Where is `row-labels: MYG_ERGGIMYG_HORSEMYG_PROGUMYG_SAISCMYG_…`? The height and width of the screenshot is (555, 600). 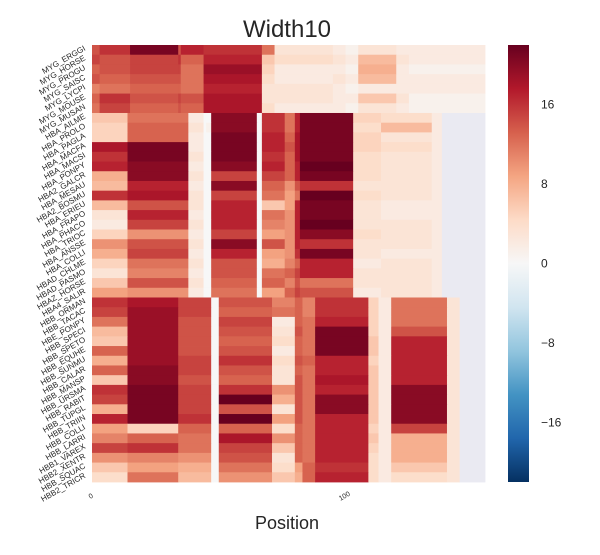
row-labels: MYG_ERGGIMYG_HORSEMYG_PROGUMYG_SAISCMYG_… is located at coordinates (61, 274).